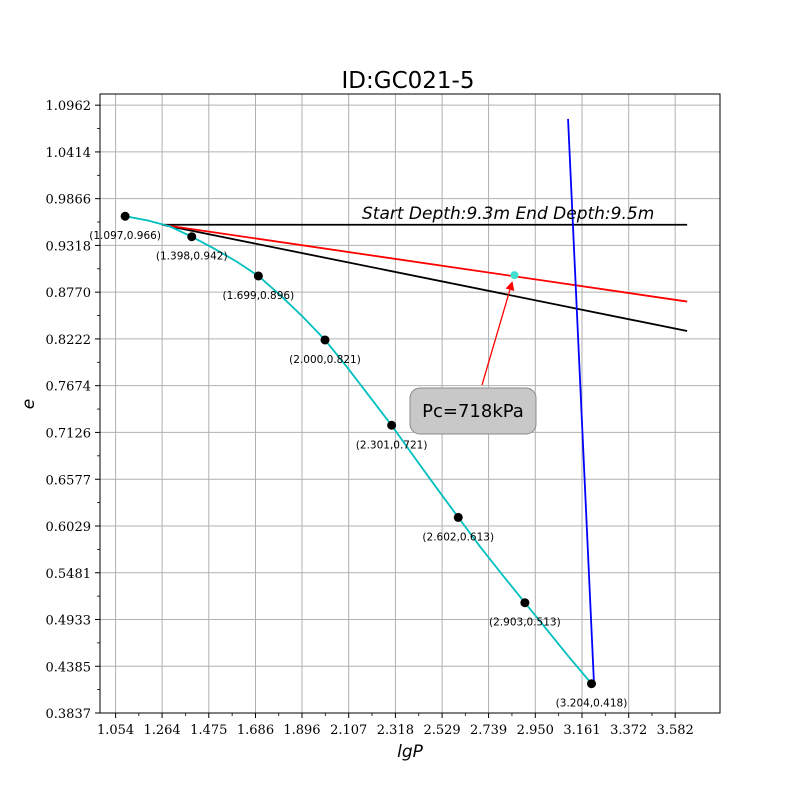  Describe the element at coordinates (255, 730) in the screenshot. I see `x-tick-label: 1.686` at that location.